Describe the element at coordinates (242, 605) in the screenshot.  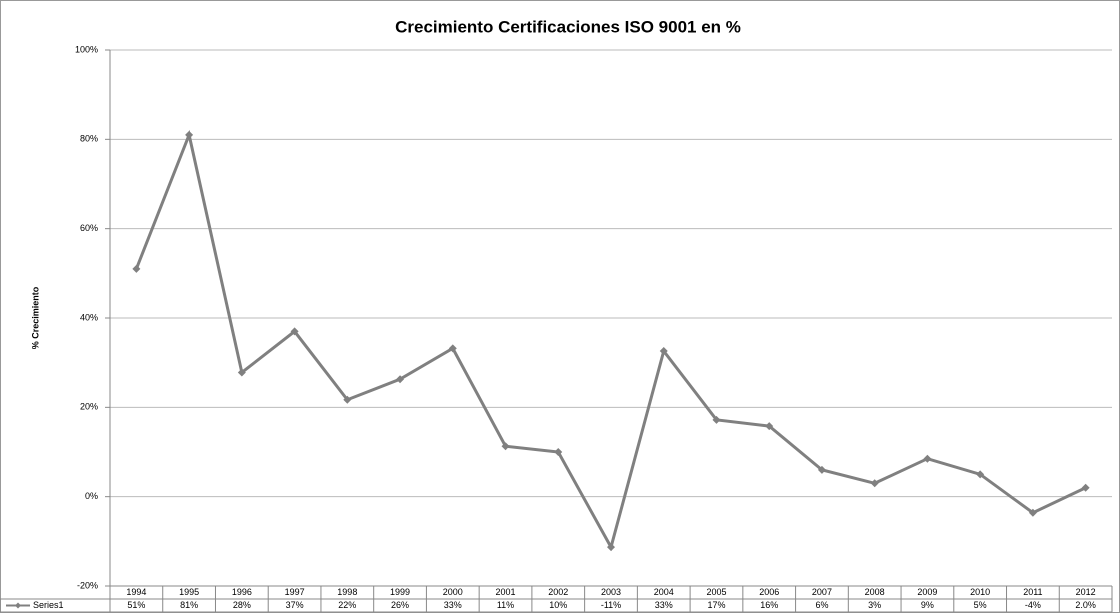
I see `table-value: 28%` at that location.